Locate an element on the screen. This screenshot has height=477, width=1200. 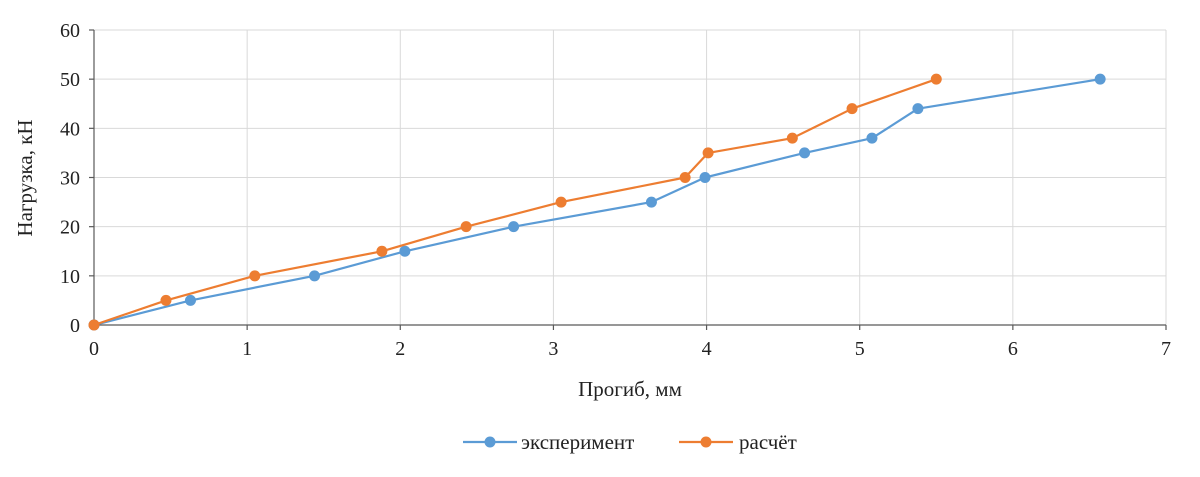
x-tick-label: 6 is located at coordinates (1013, 349).